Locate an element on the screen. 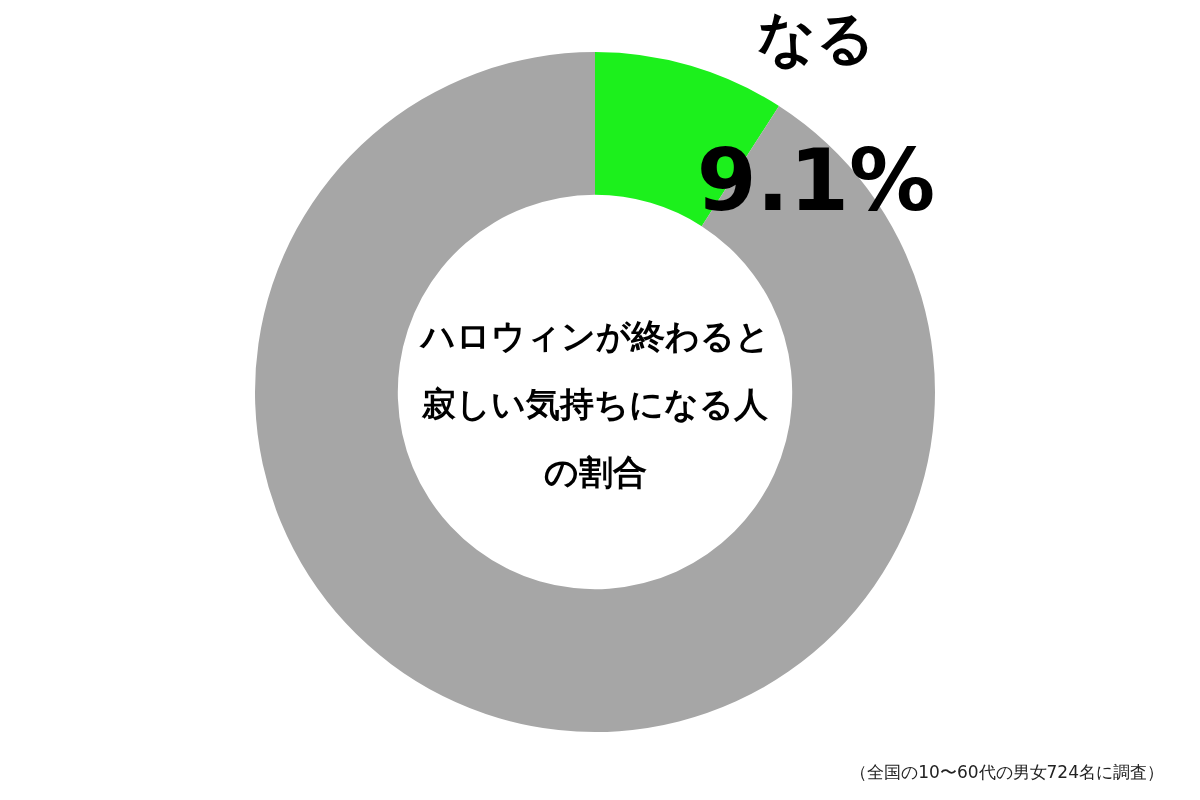  text: （全国の10〜60代の男女724名に調査） is located at coordinates (1007, 772).